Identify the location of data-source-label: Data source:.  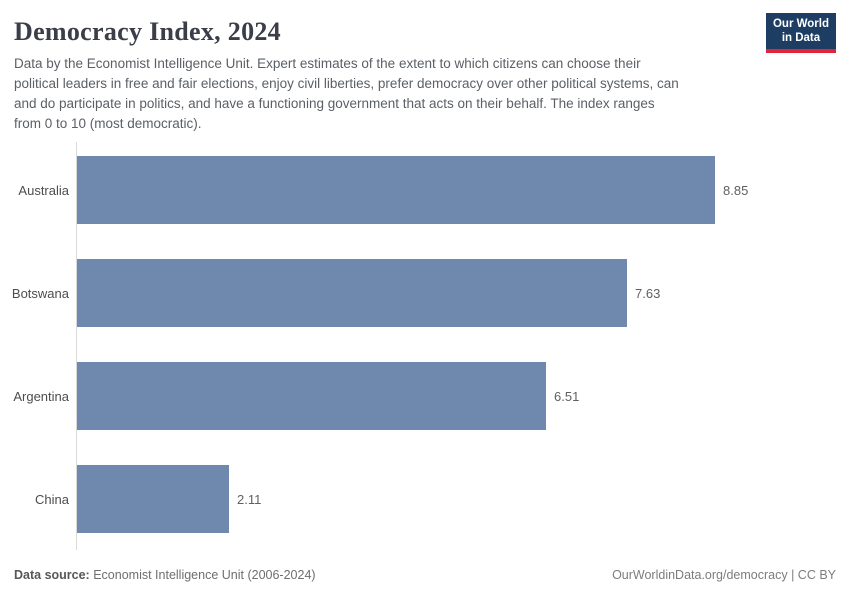
(52, 575).